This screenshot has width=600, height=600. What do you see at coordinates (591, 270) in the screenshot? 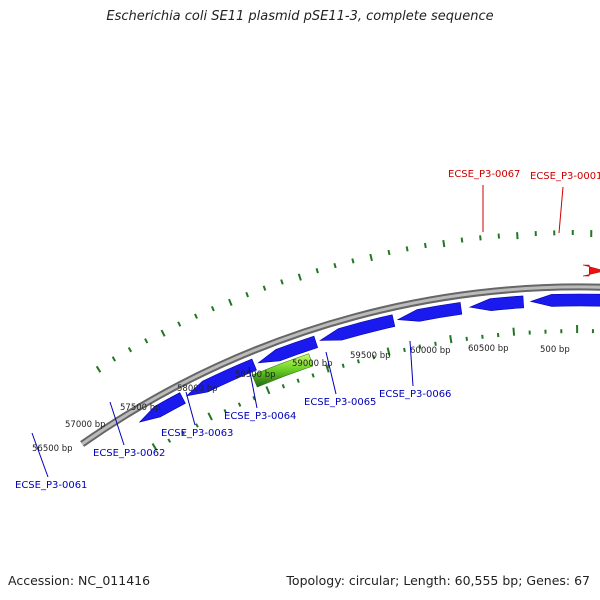
I see `forward-gene-arrow` at bounding box center [591, 270].